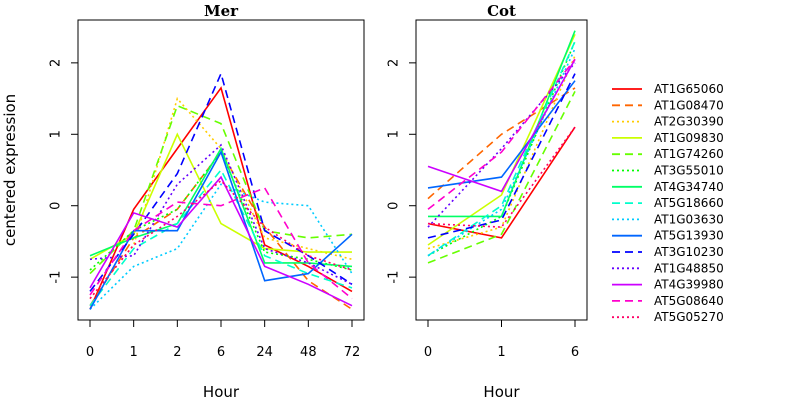 This screenshot has width=800, height=400. I want to click on legend-label: AT1G09830, so click(689, 138).